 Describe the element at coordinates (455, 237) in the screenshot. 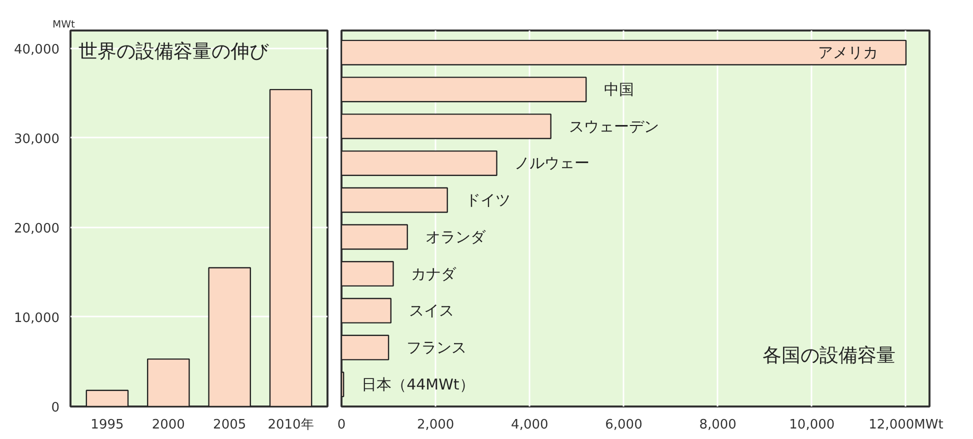

I see `y-tick-label: オランダ` at that location.